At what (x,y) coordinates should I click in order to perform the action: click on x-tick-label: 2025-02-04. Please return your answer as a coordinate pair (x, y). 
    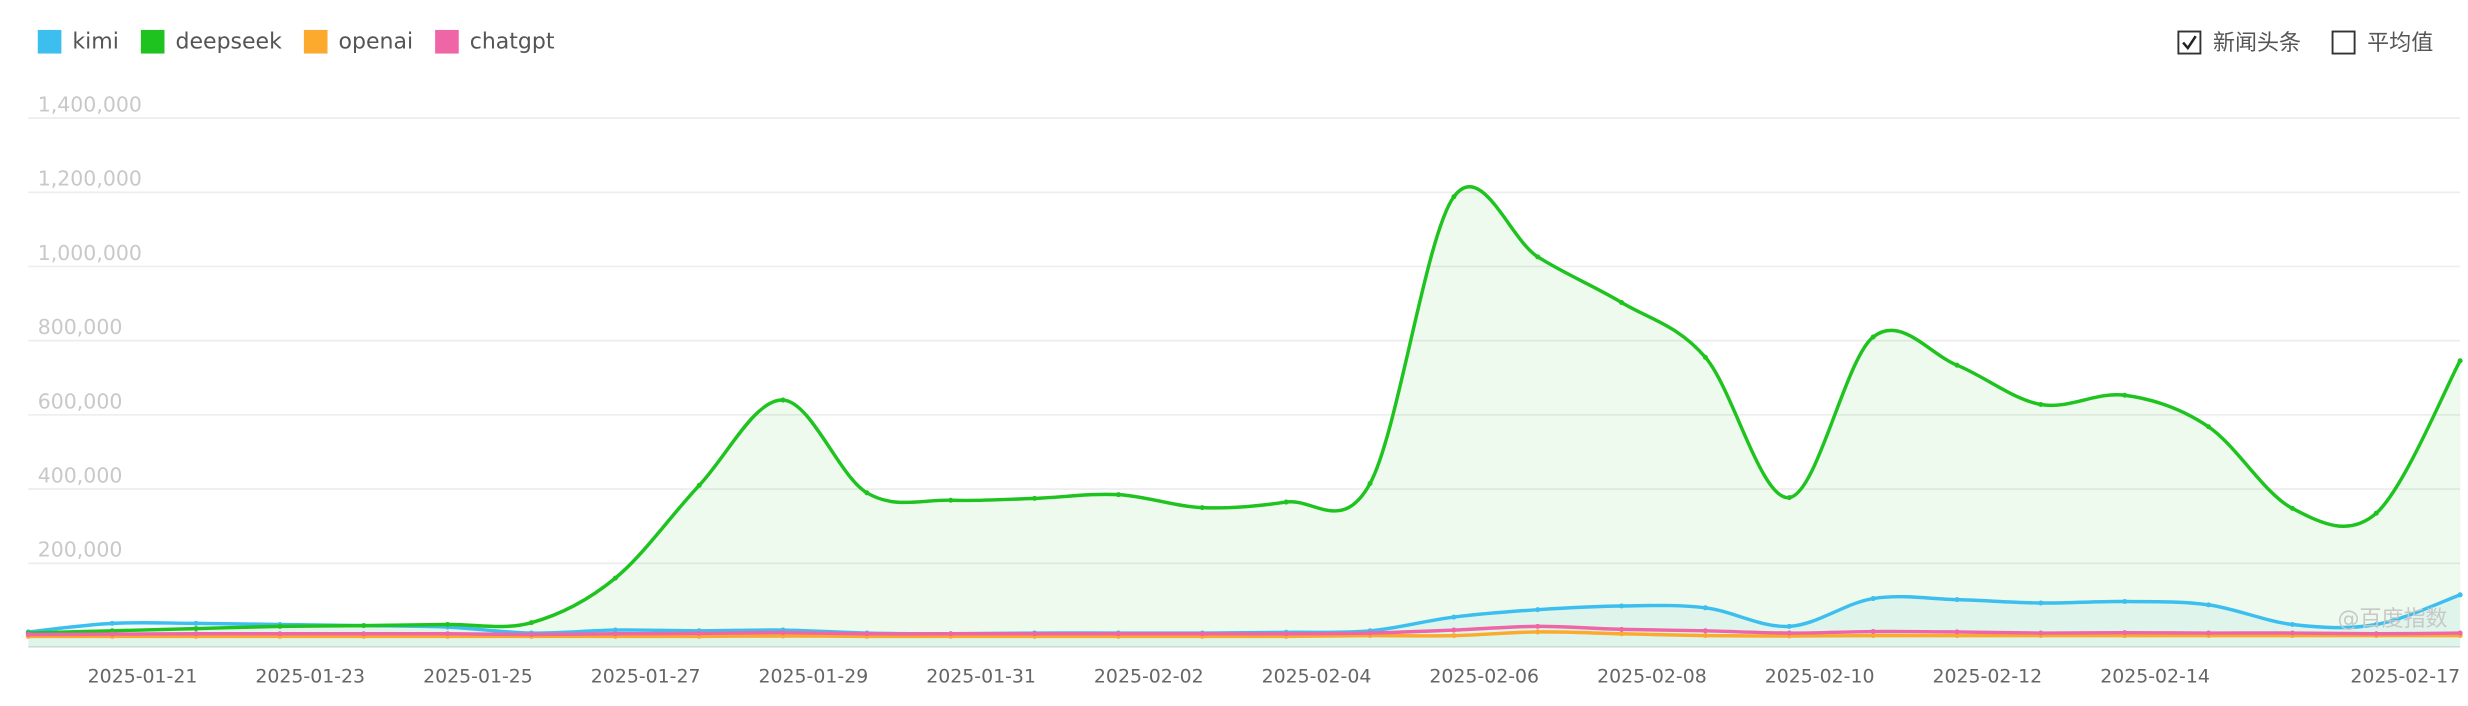
    Looking at the image, I should click on (1317, 676).